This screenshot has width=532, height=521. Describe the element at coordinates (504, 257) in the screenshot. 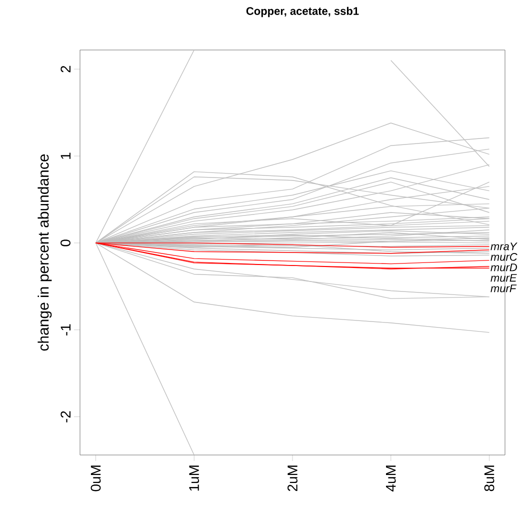

I see `series-label: murC` at that location.